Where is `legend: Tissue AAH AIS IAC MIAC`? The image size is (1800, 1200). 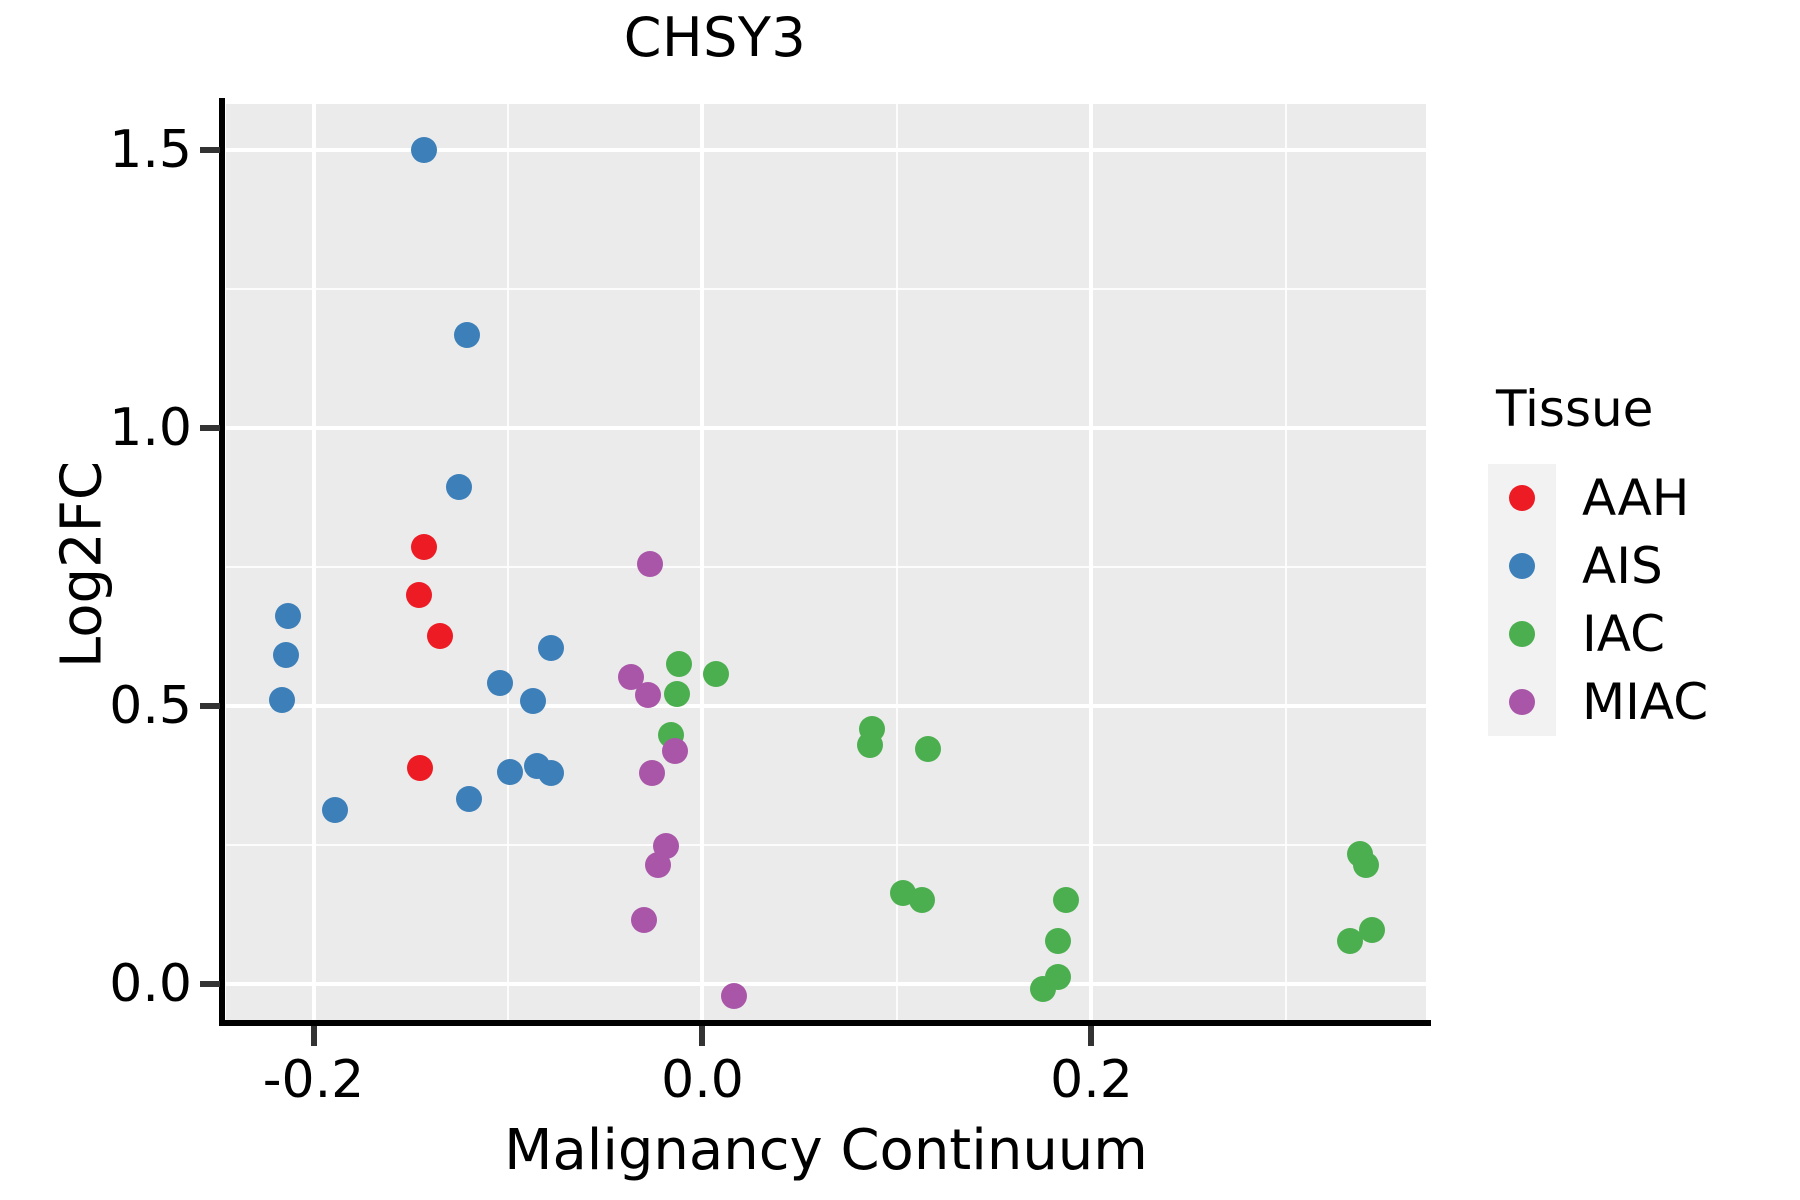
legend: Tissue AAH AIS IAC MIAC is located at coordinates (1638, 558).